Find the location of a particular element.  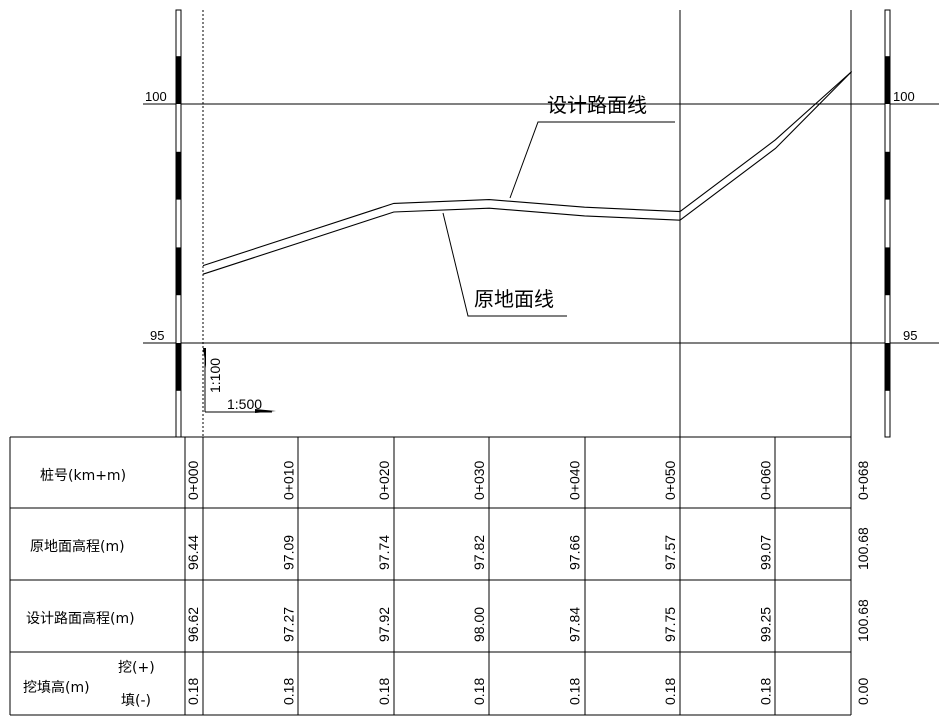

ground-line-callout: 原地面线 is located at coordinates (504, 264).